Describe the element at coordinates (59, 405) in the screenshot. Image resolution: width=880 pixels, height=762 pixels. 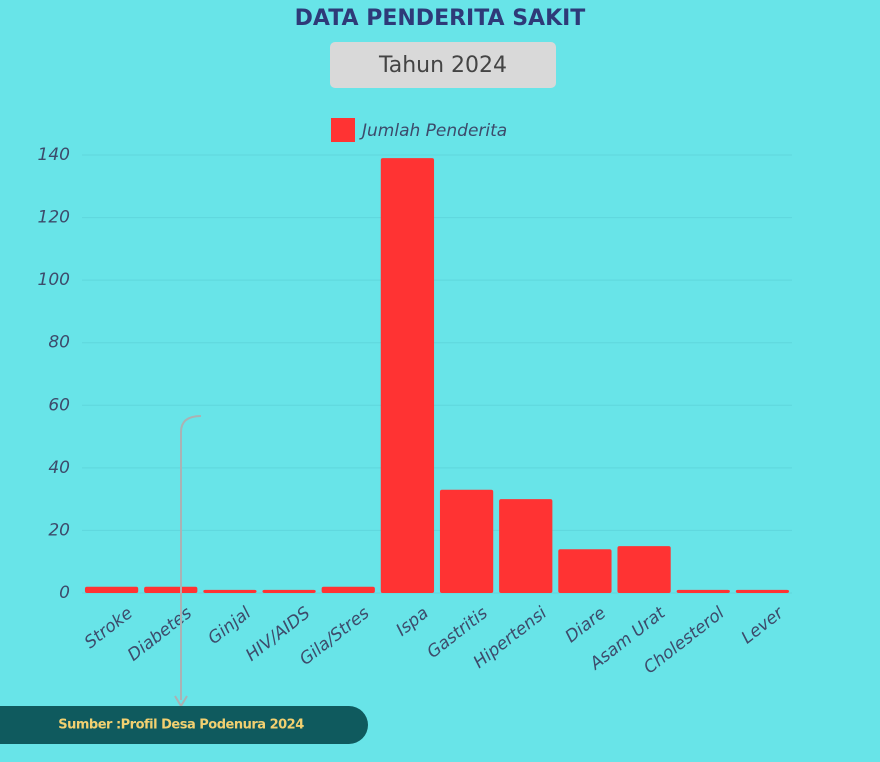
I see `y-tick-label: 60` at that location.